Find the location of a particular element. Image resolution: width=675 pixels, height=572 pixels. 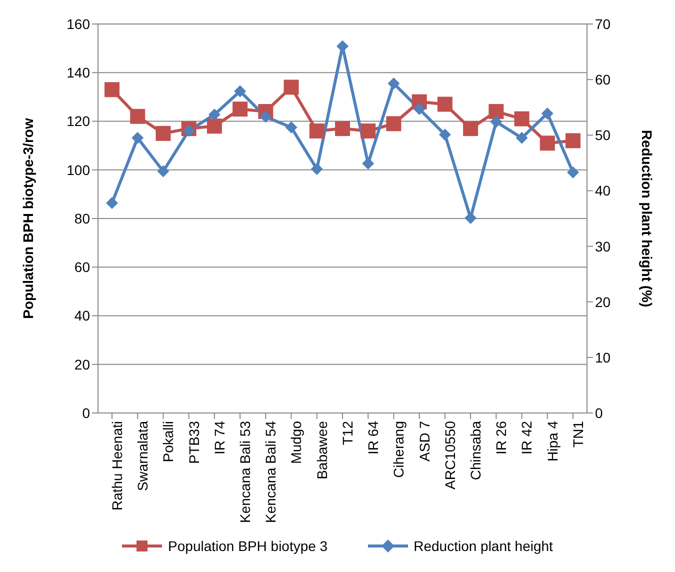

y-tick-label: 0 is located at coordinates (86, 412).